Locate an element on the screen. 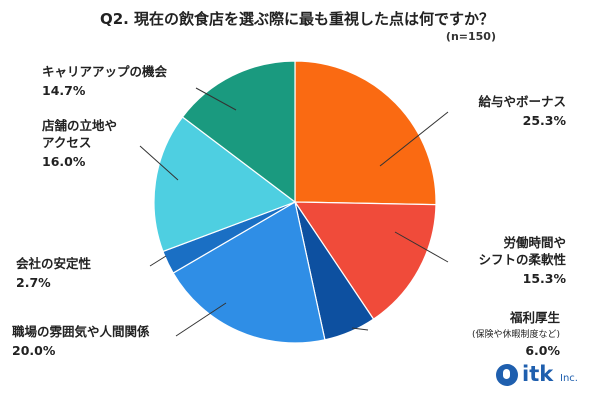 The height and width of the screenshot is (400, 594). slice-label: 職場の雰囲気や人間関係 is located at coordinates (81, 331).